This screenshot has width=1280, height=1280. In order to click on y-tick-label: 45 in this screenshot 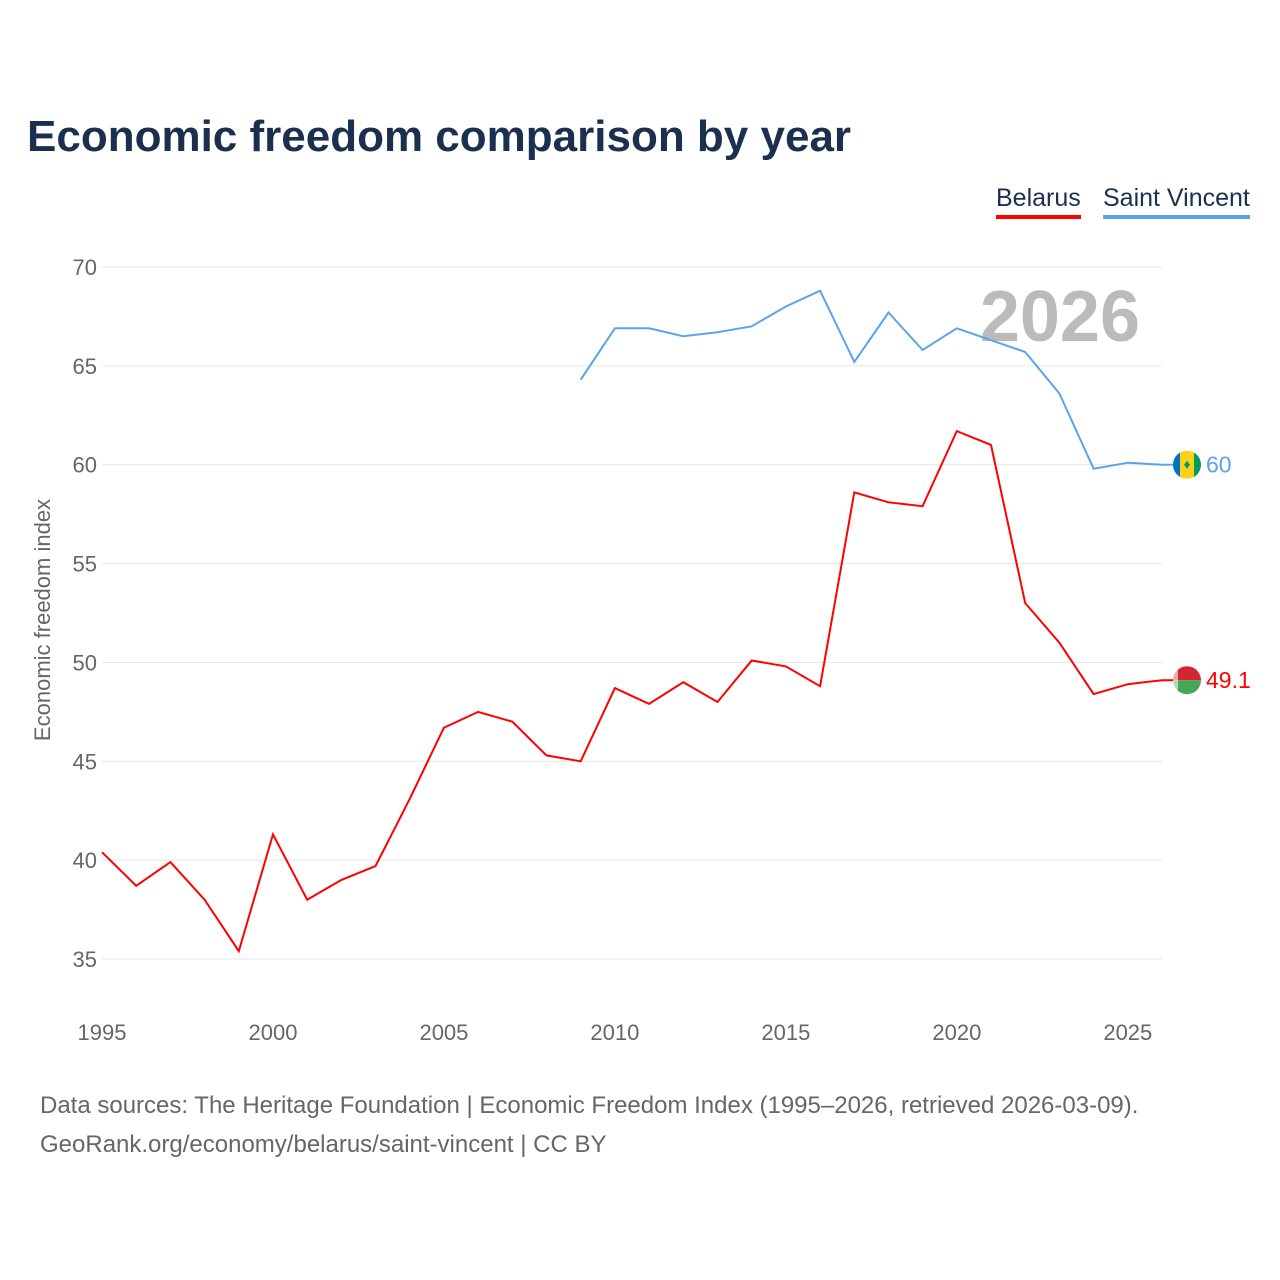, I will do `click(85, 761)`.